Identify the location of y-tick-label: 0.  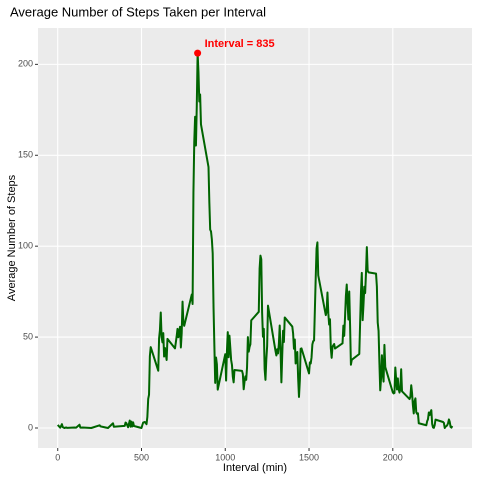
(30, 427).